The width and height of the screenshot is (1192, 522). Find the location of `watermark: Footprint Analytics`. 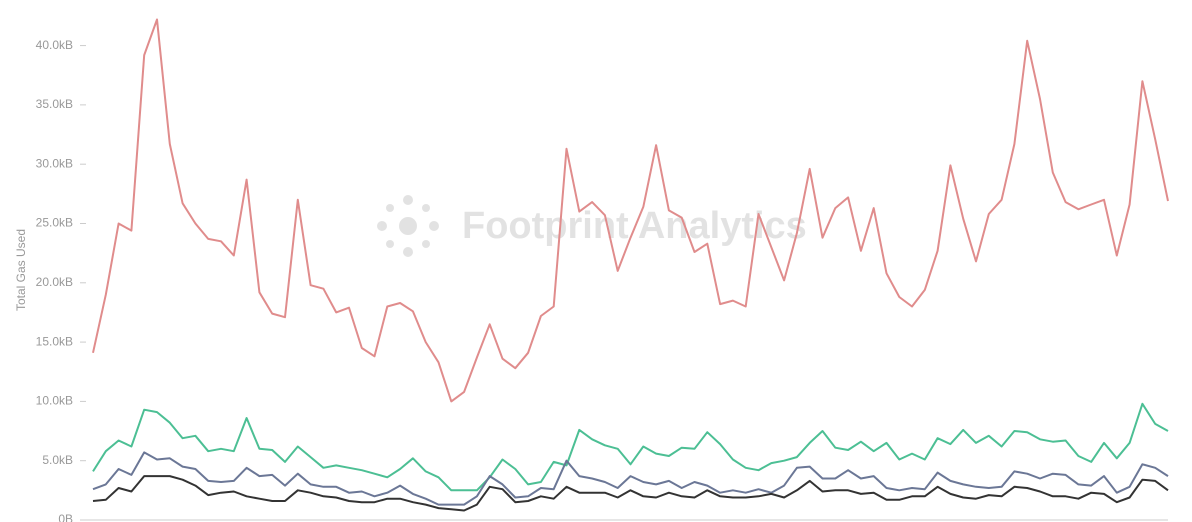

watermark: Footprint Analytics is located at coordinates (592, 226).